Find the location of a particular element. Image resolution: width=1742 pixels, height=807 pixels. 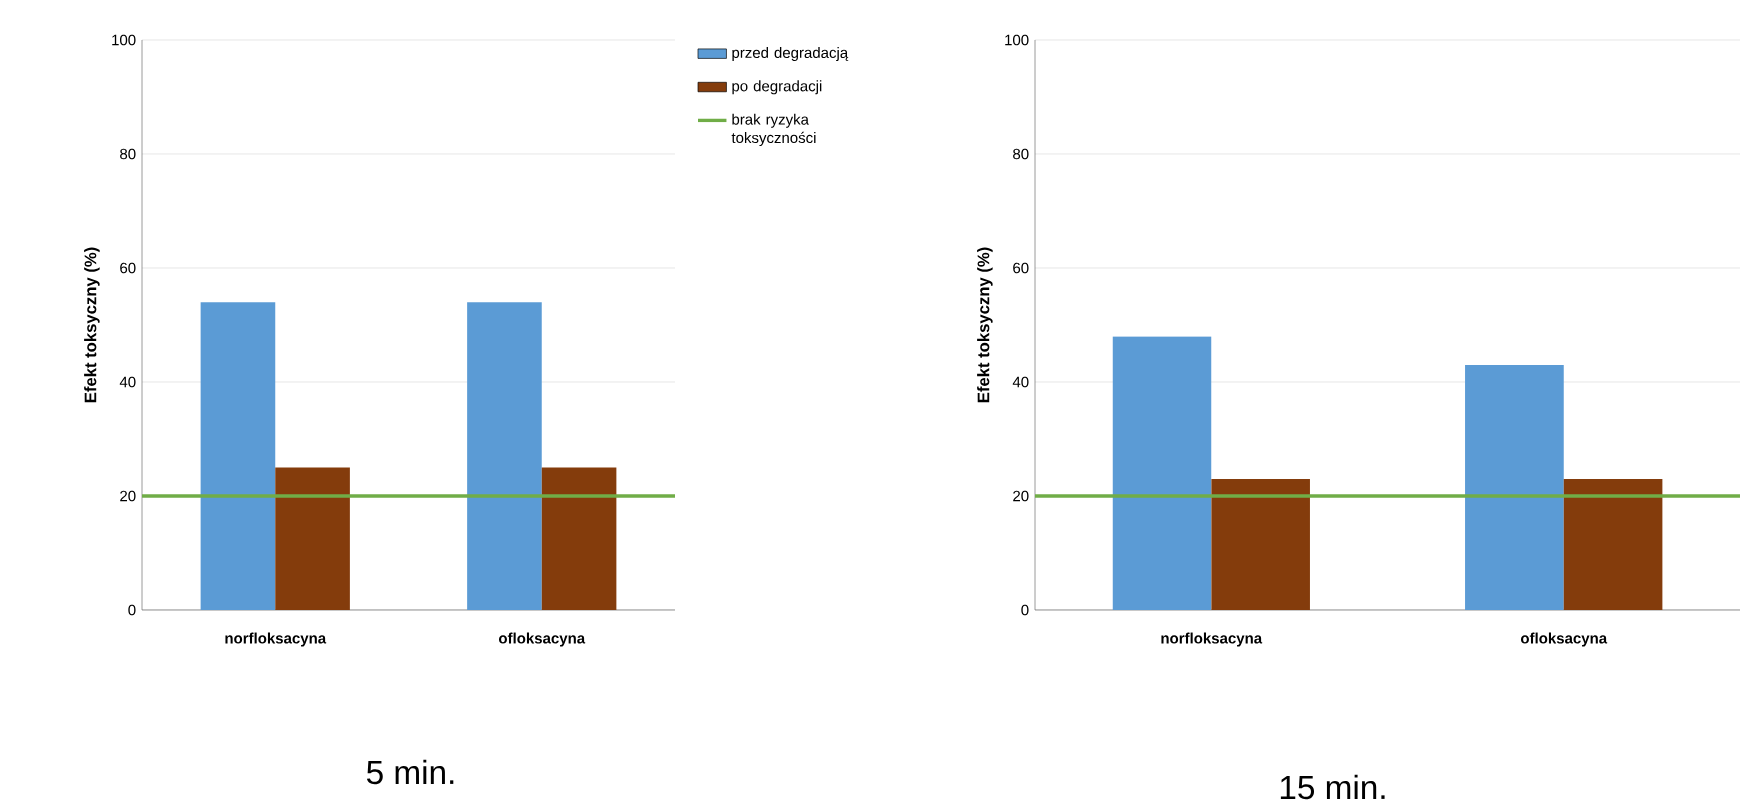

legend-label: po degradacji is located at coordinates (777, 87).